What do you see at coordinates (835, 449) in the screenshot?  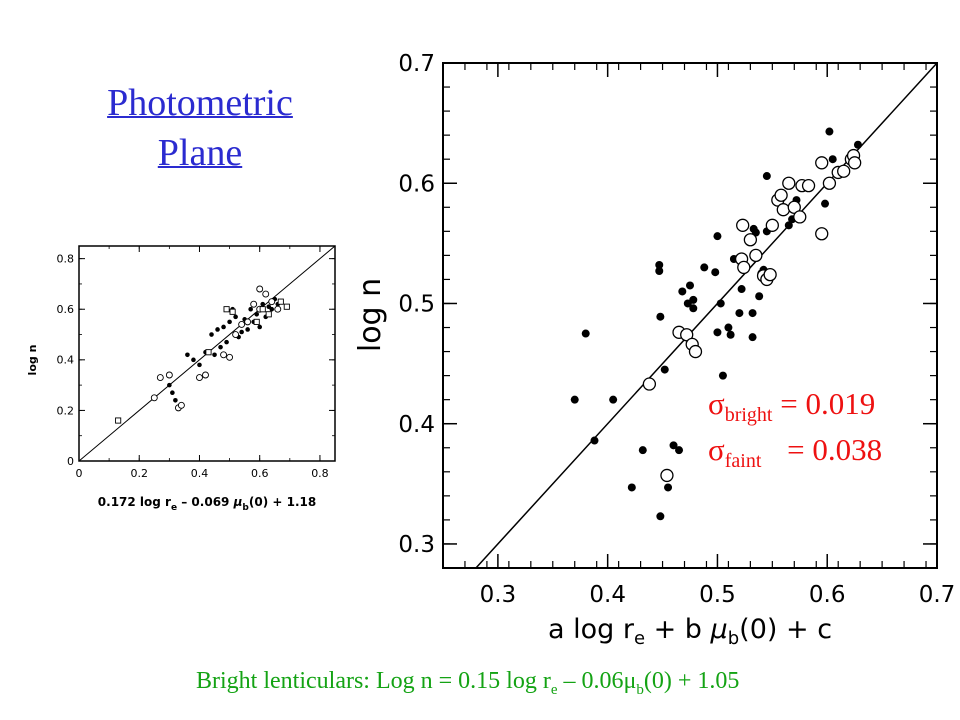 I see `faint-value: = 0.038` at bounding box center [835, 449].